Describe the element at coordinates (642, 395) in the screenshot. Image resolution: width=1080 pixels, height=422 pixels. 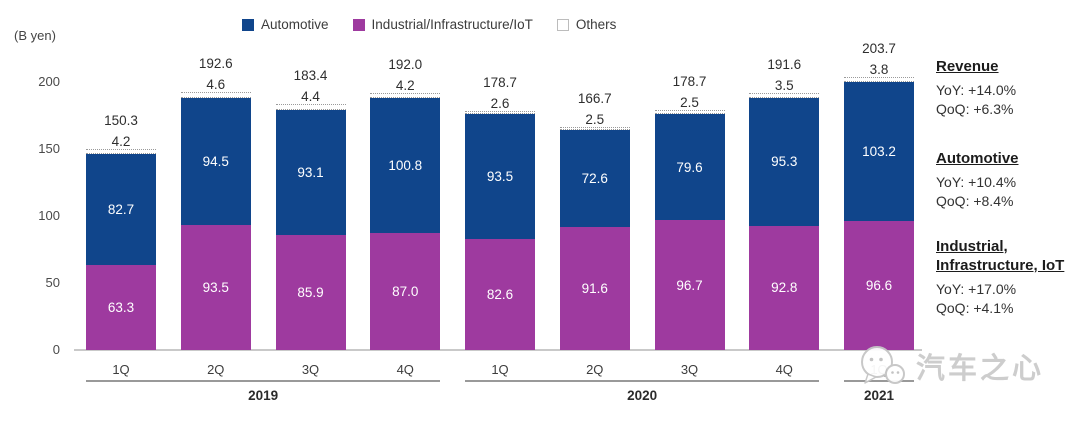
I see `year-label: 2020` at that location.